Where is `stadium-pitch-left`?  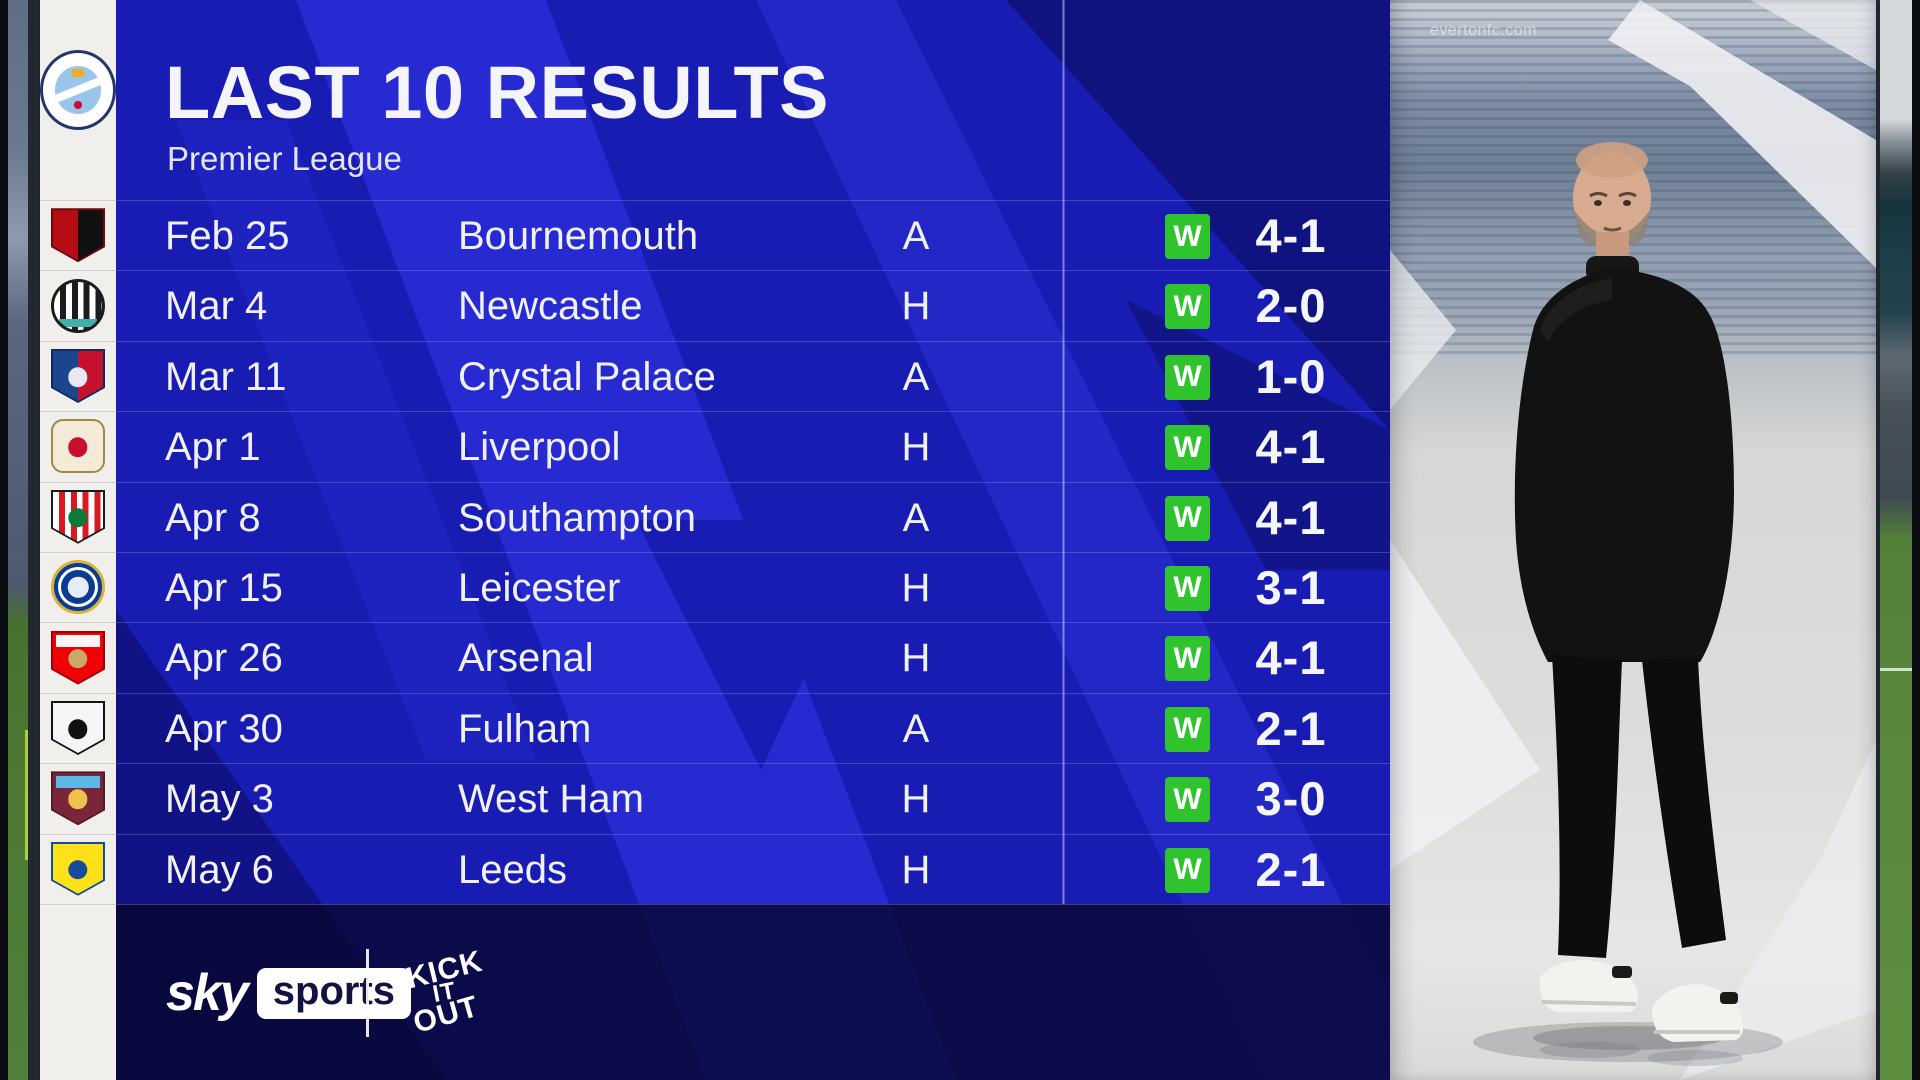
stadium-pitch-left is located at coordinates (18, 540).